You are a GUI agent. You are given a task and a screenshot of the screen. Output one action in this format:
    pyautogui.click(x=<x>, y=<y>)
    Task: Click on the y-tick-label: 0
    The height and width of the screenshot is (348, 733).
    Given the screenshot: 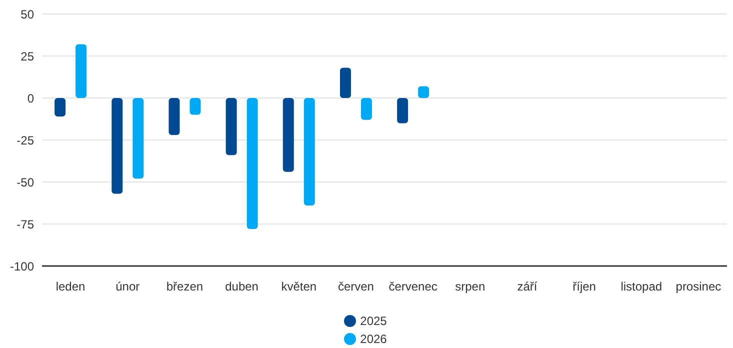 What is the action you would take?
    pyautogui.click(x=30, y=98)
    